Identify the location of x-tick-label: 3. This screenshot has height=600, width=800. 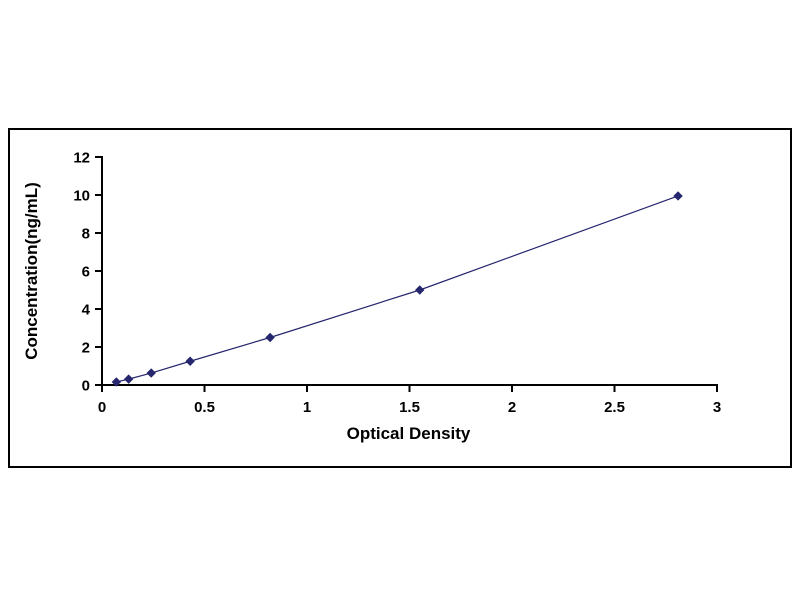
(717, 407).